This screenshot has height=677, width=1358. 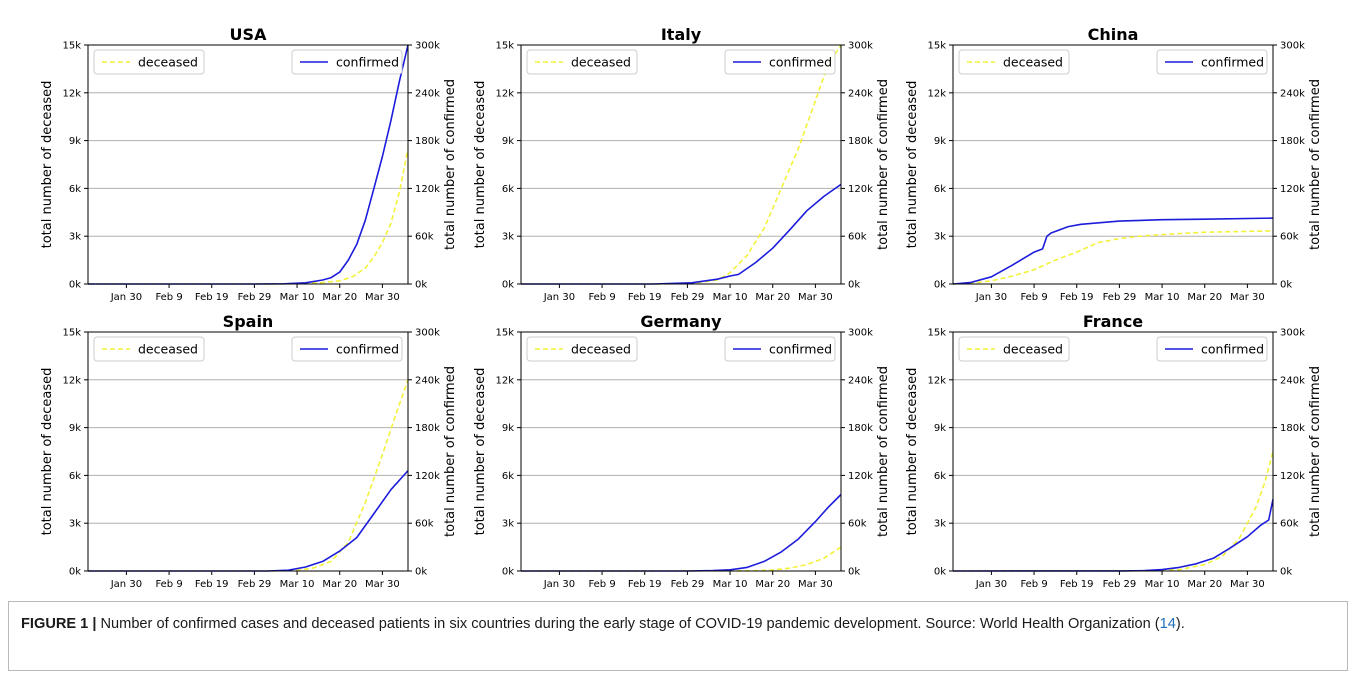 What do you see at coordinates (940, 572) in the screenshot?
I see `y-tick-label: 0k` at bounding box center [940, 572].